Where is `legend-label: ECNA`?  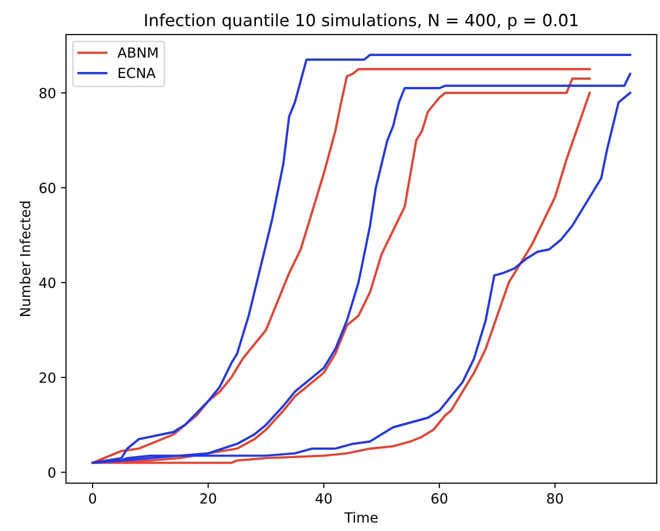 legend-label: ECNA is located at coordinates (137, 73).